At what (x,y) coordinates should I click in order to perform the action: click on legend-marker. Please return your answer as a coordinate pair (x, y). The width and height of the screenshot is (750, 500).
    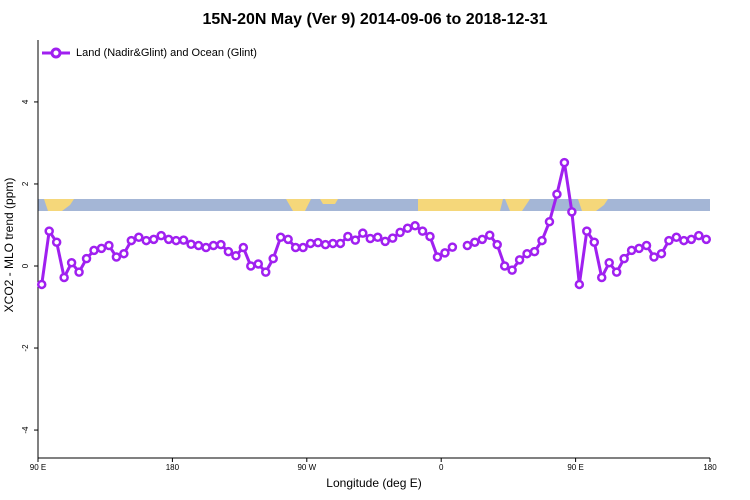
    Looking at the image, I should click on (56, 53).